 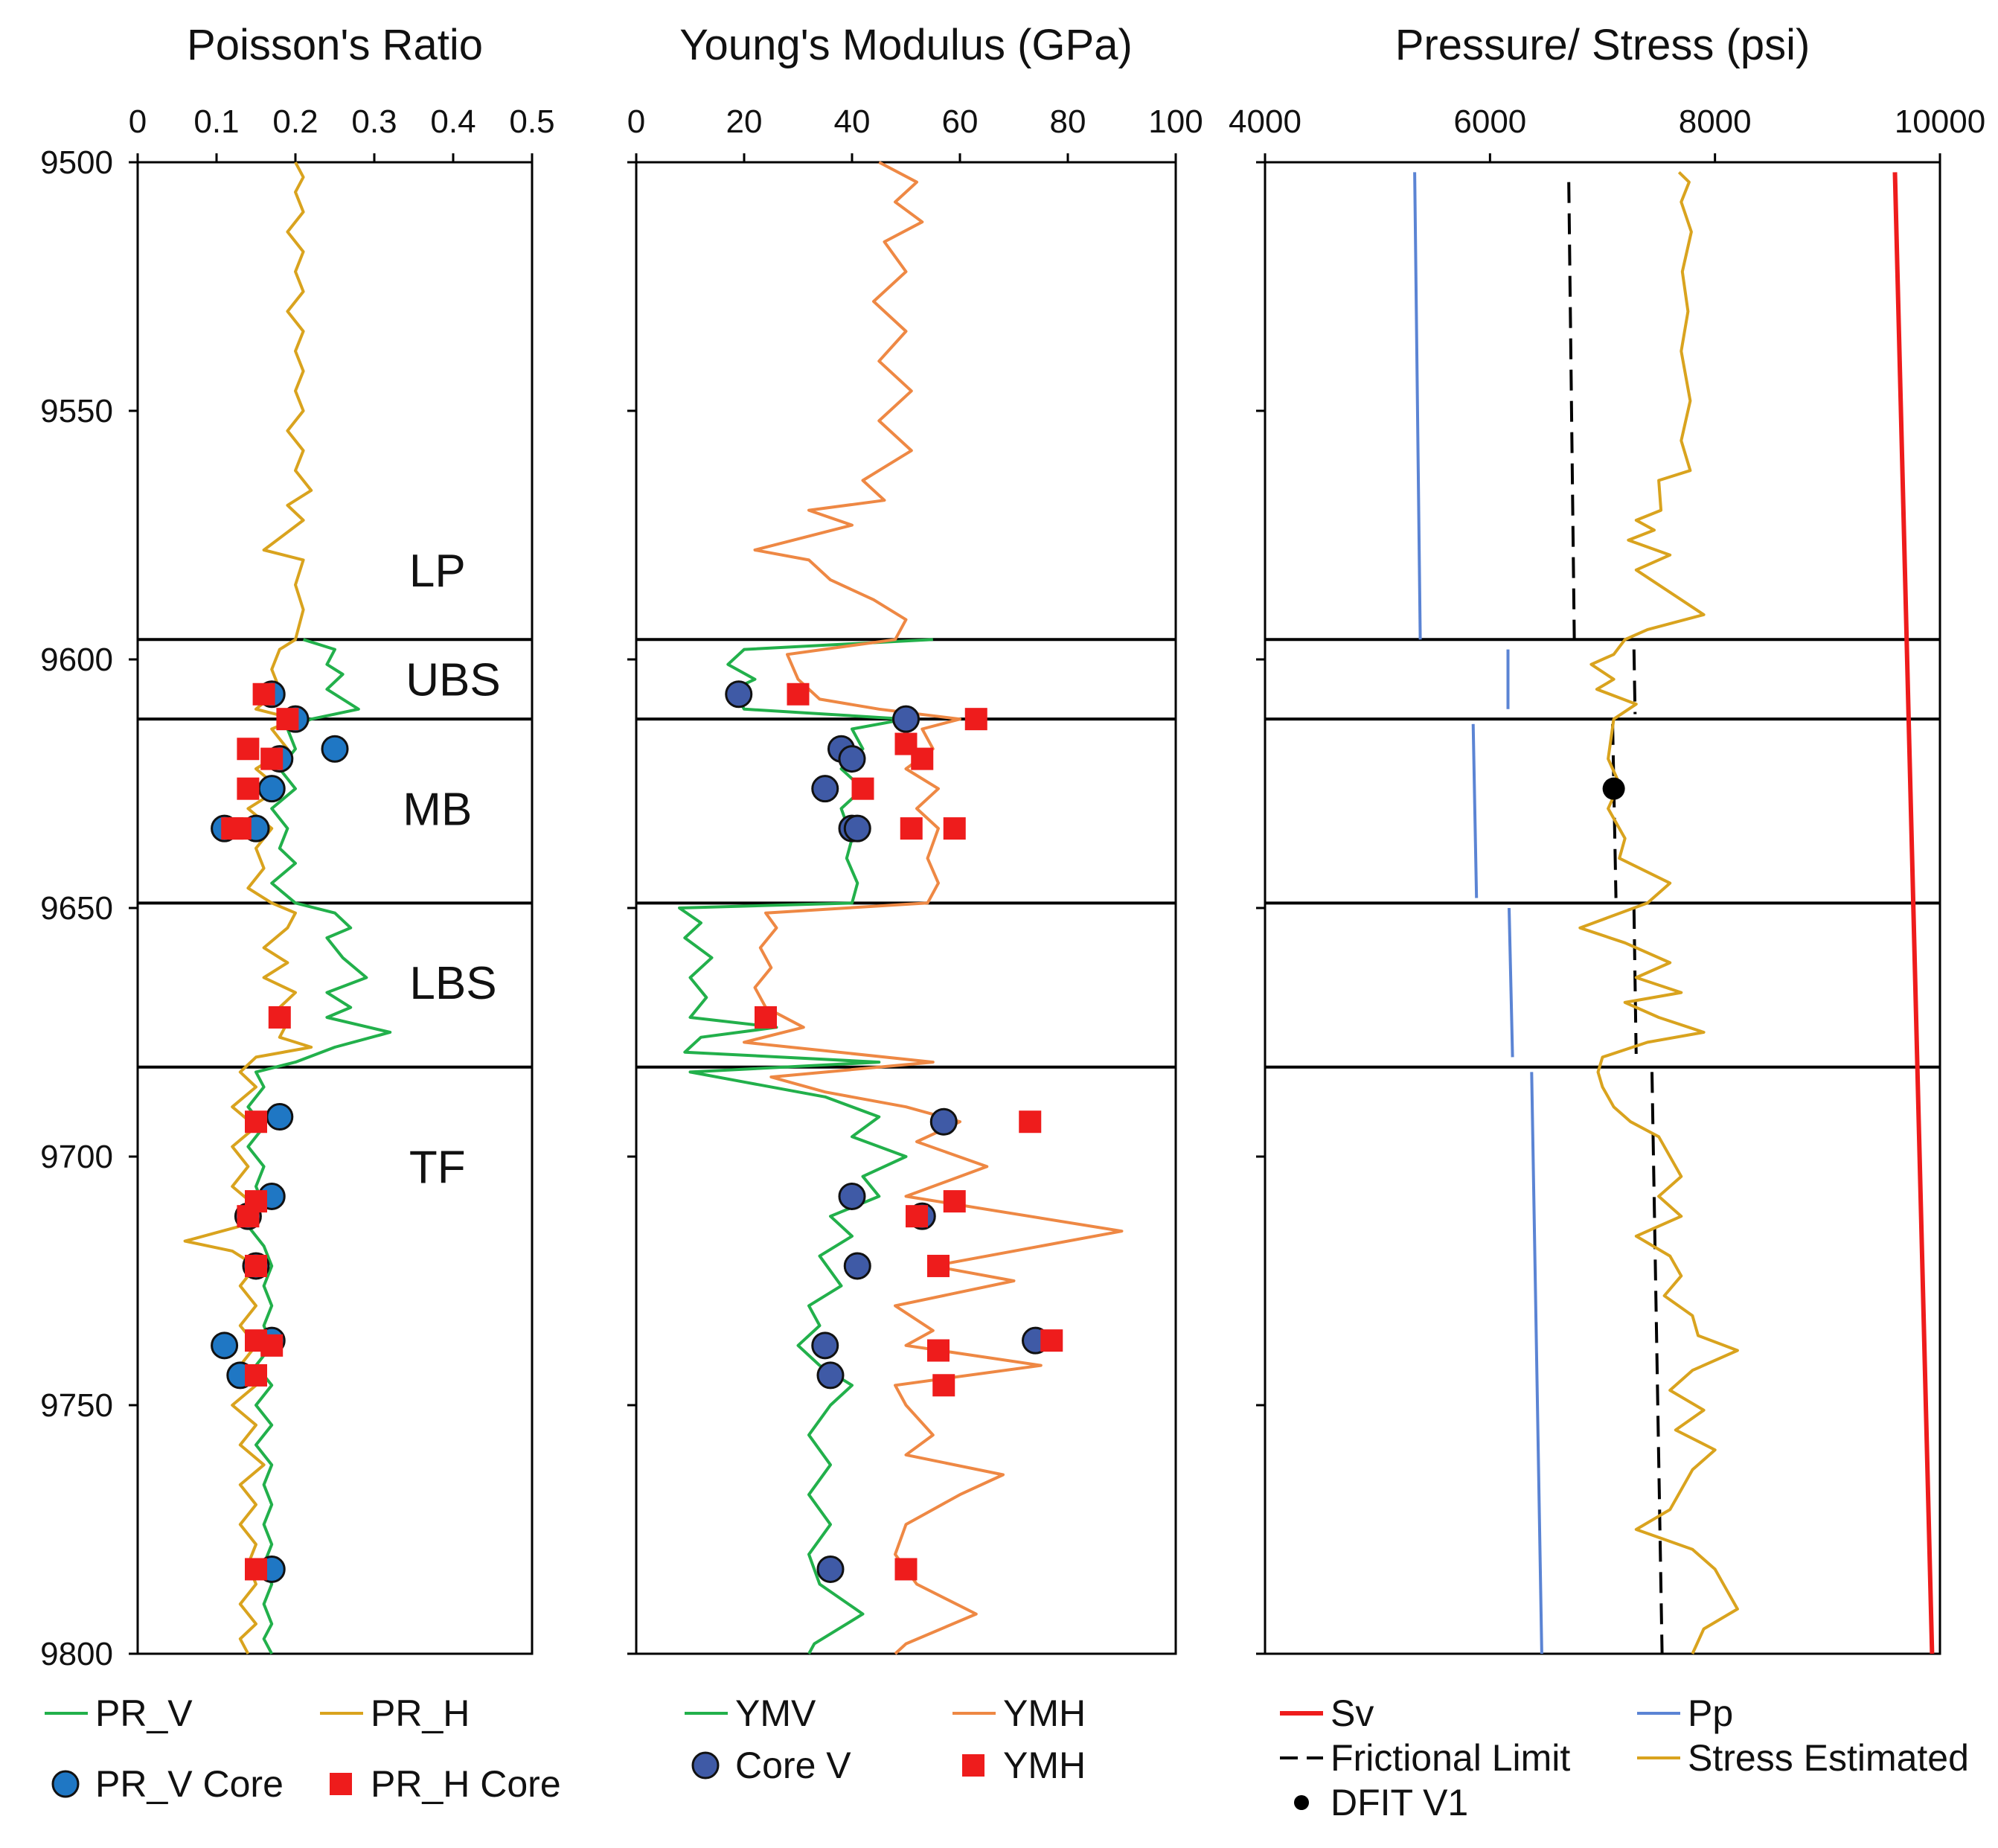 I want to click on series-core-v, so click(x=887, y=1131).